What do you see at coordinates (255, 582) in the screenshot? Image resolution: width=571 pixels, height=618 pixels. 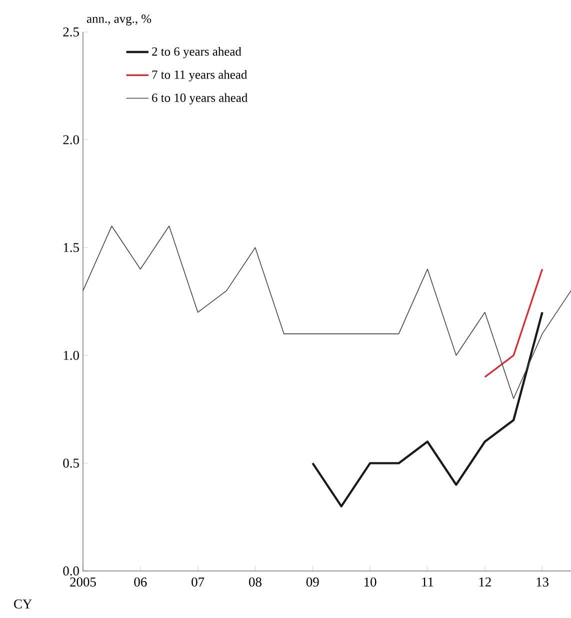 I see `x-tick-label: 08` at bounding box center [255, 582].